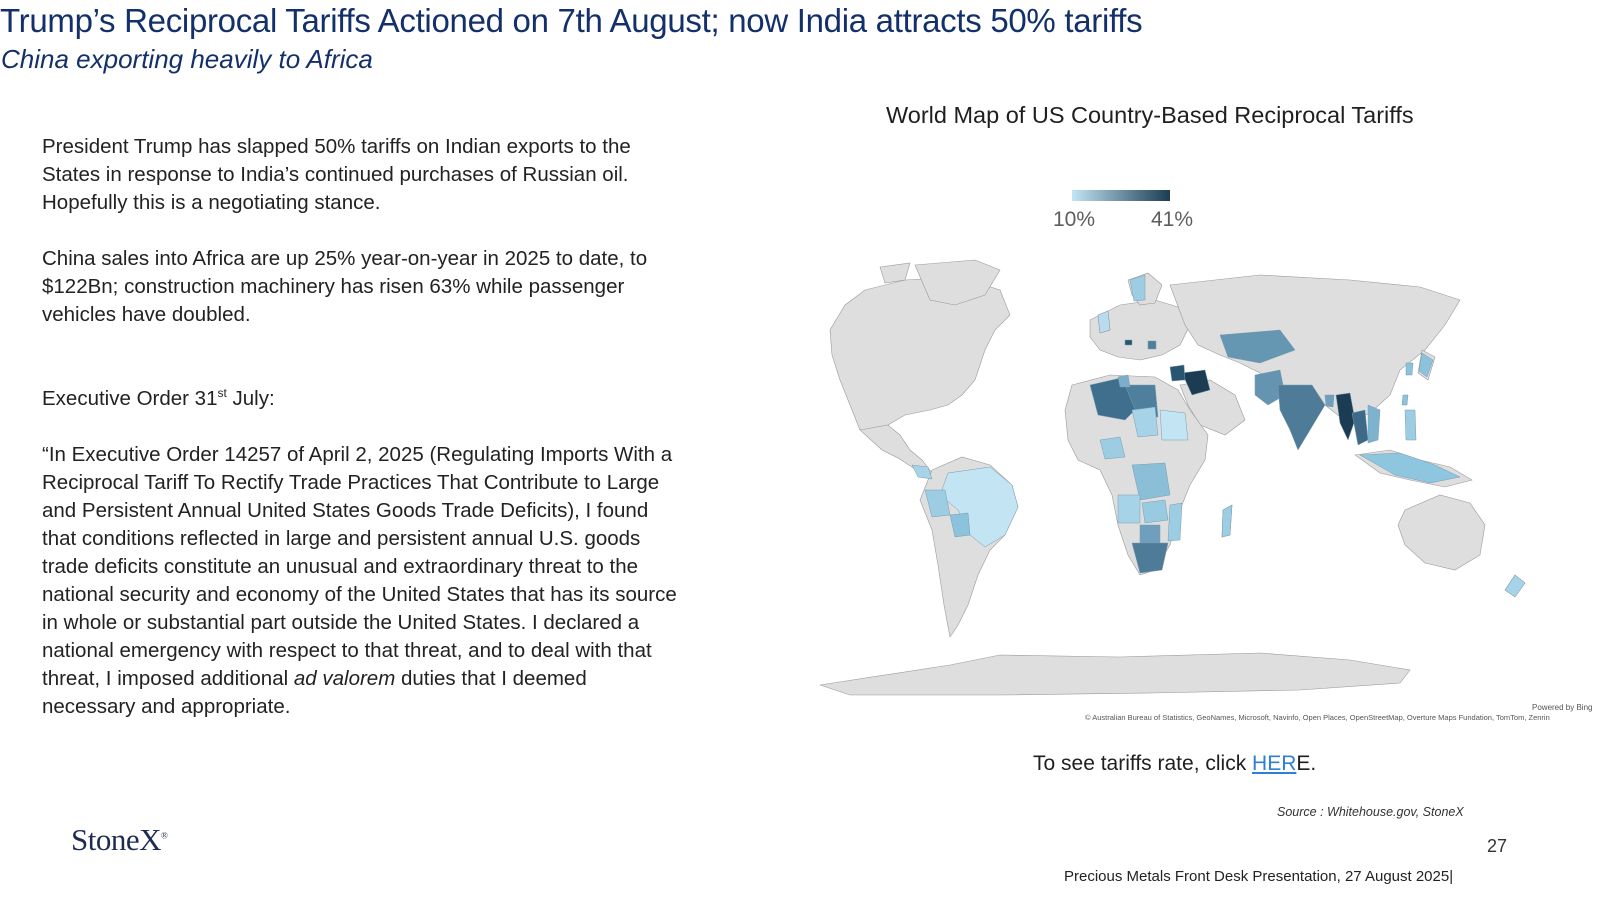 The image size is (1600, 900). What do you see at coordinates (1360, 427) in the screenshot?
I see `thailand-region` at bounding box center [1360, 427].